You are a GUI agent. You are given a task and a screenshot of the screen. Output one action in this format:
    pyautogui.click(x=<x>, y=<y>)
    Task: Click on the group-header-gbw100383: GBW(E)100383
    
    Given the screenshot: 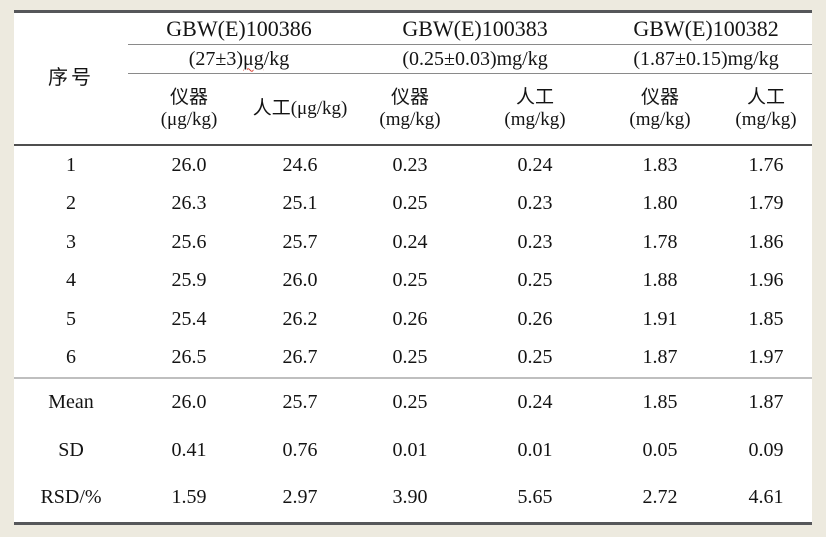 What is the action you would take?
    pyautogui.click(x=475, y=28)
    